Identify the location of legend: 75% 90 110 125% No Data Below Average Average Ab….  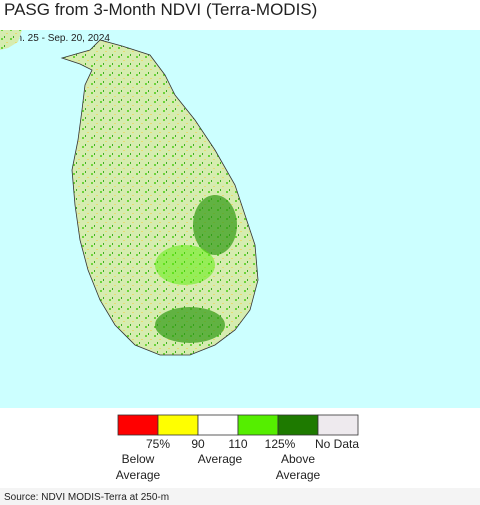
(237, 448).